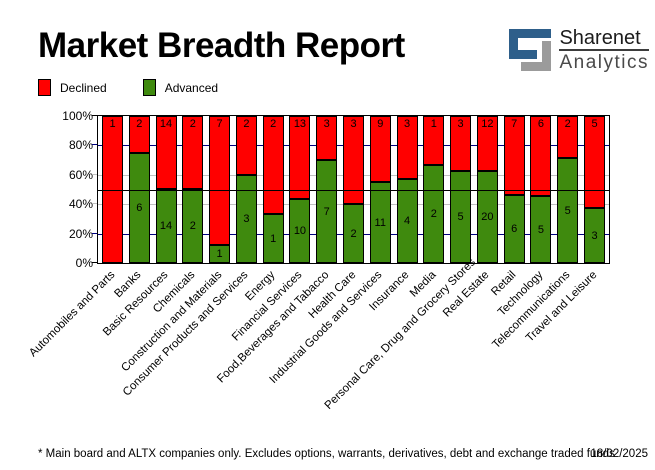 The height and width of the screenshot is (470, 655). Describe the element at coordinates (514, 155) in the screenshot. I see `bar-declined-segment: 7` at that location.